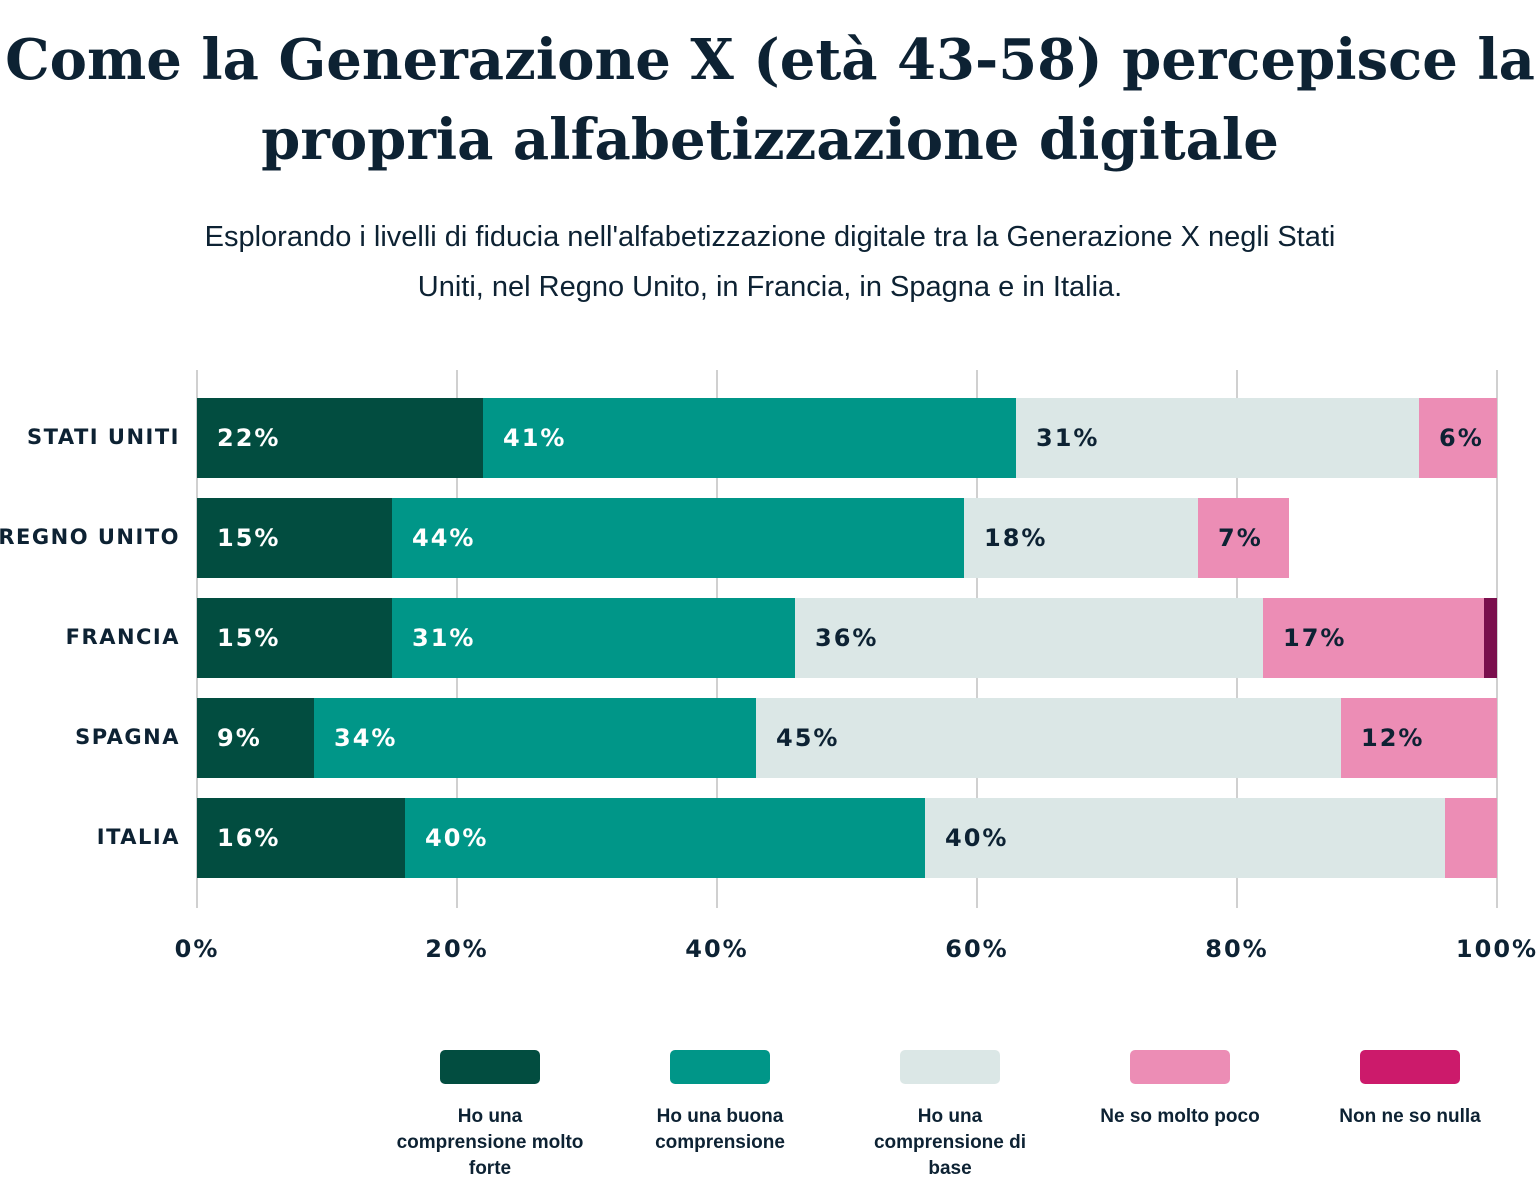 This screenshot has height=1182, width=1540. What do you see at coordinates (1497, 949) in the screenshot?
I see `x-tick-label: 100%` at bounding box center [1497, 949].